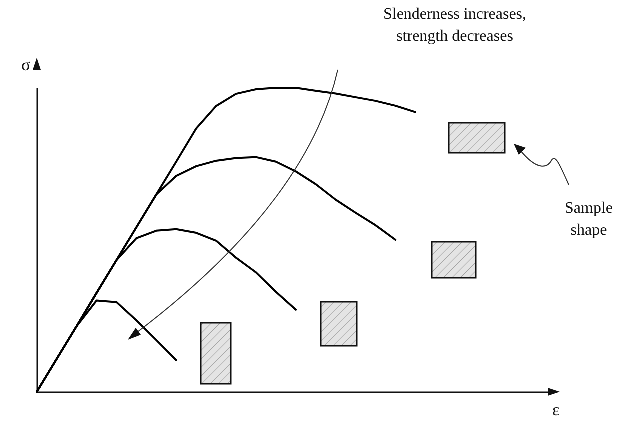  Describe the element at coordinates (26, 65) in the screenshot. I see `y-axis-title: σ` at that location.